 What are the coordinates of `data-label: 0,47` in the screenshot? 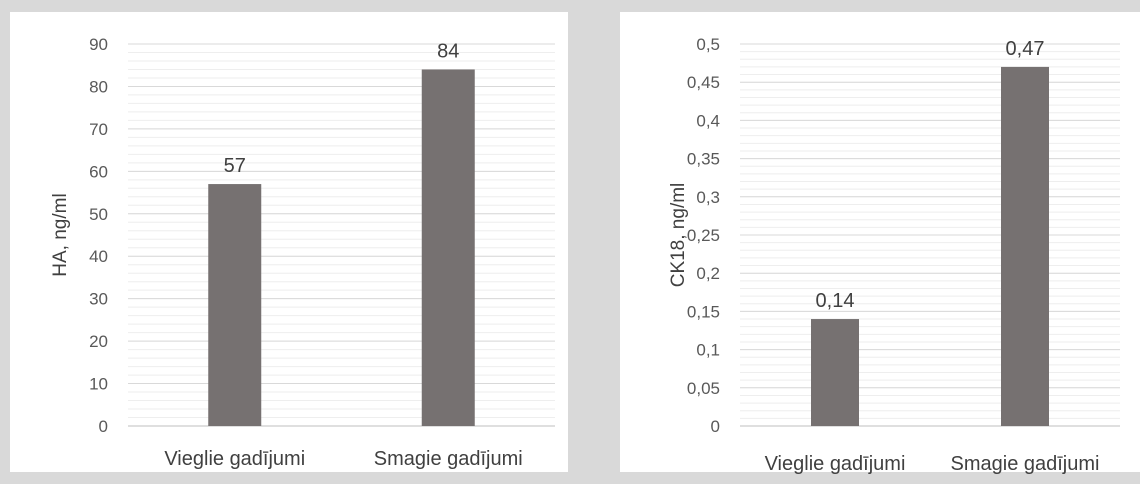 It's located at (1025, 49).